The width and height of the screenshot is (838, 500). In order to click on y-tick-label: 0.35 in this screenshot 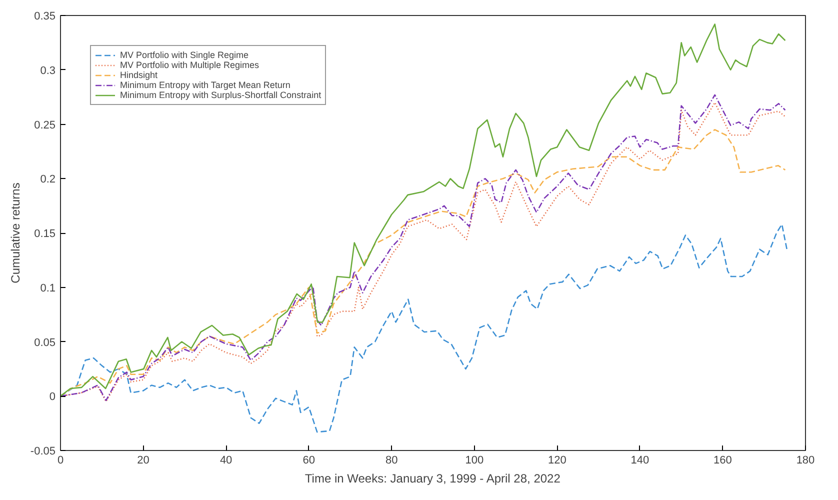, I will do `click(45, 16)`.